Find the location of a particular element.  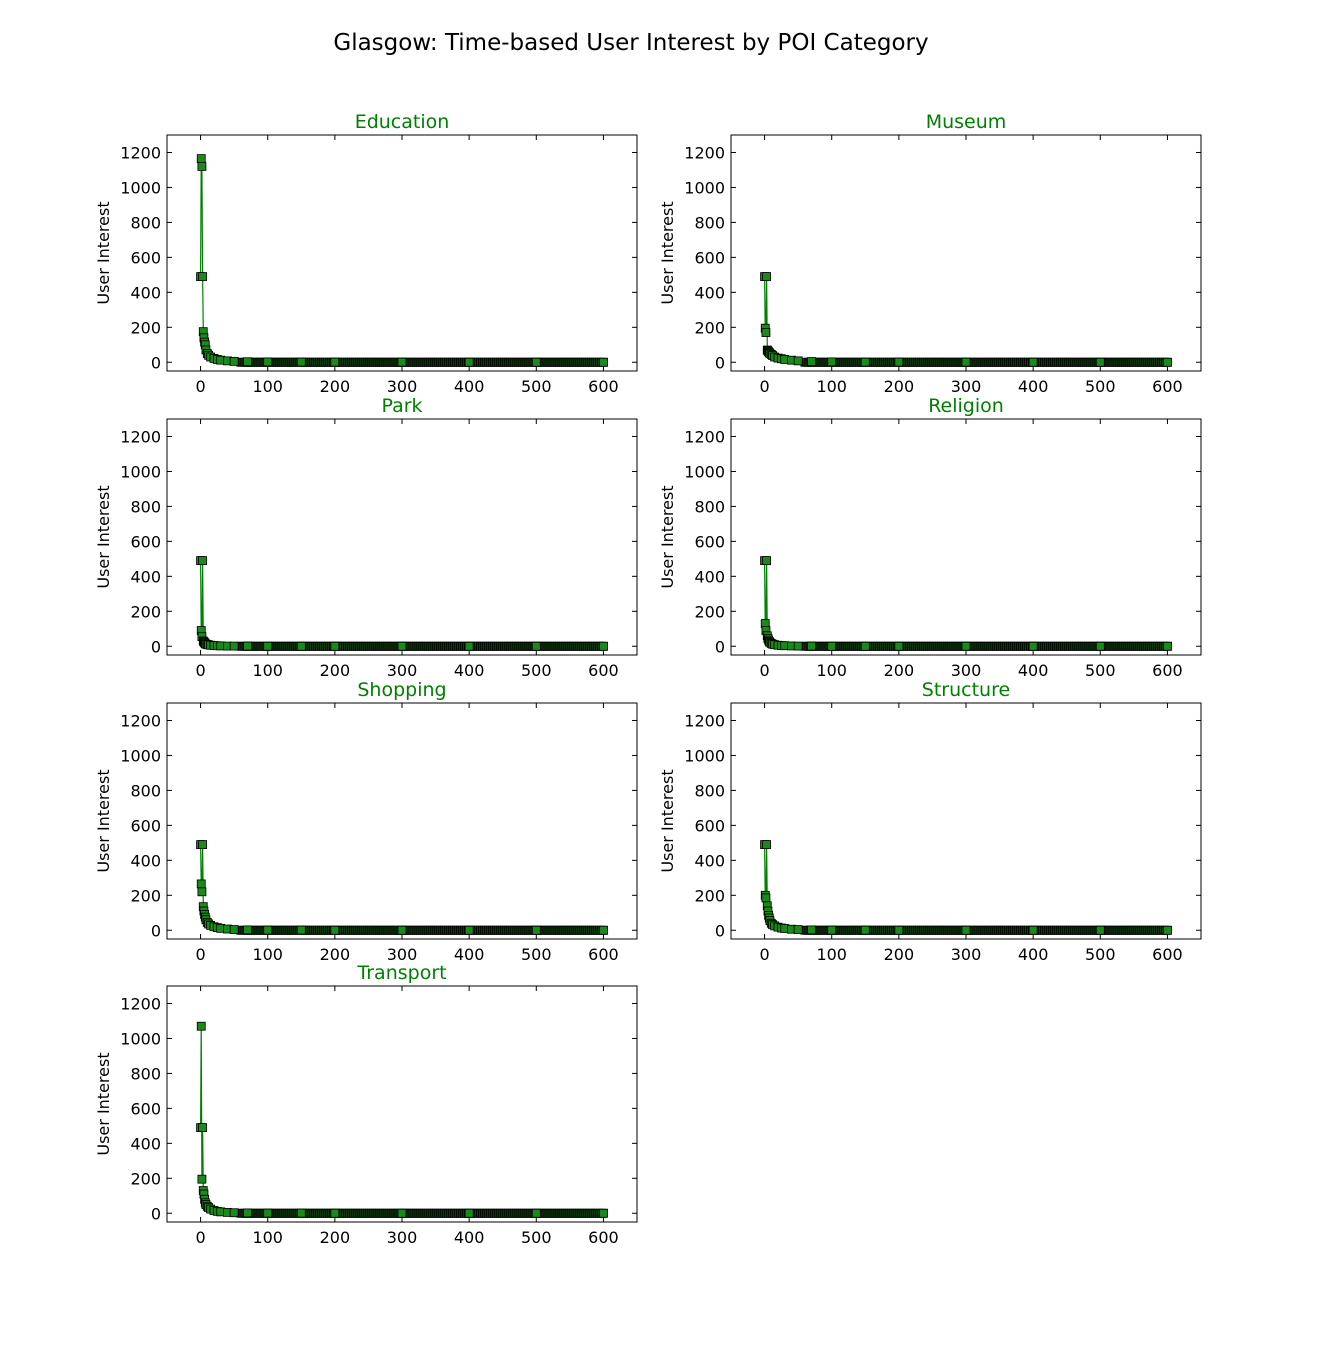

subplot-title: Religion is located at coordinates (966, 406).